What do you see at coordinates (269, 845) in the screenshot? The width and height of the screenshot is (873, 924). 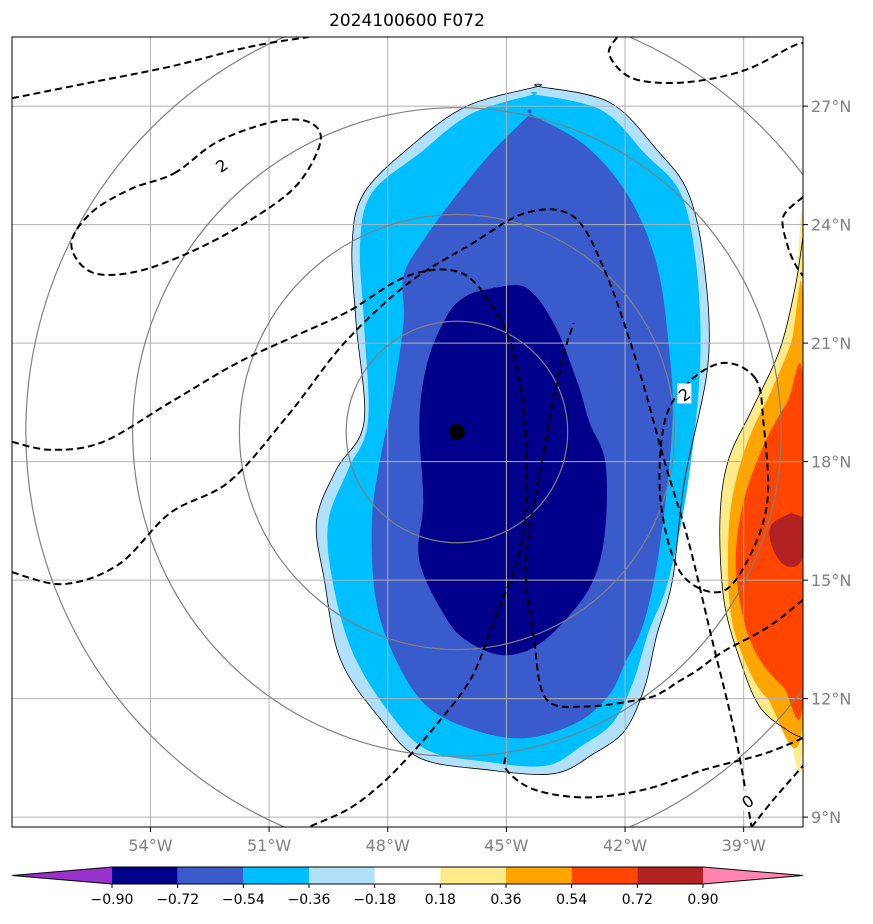 I see `x-tick-label-1: 51°W` at bounding box center [269, 845].